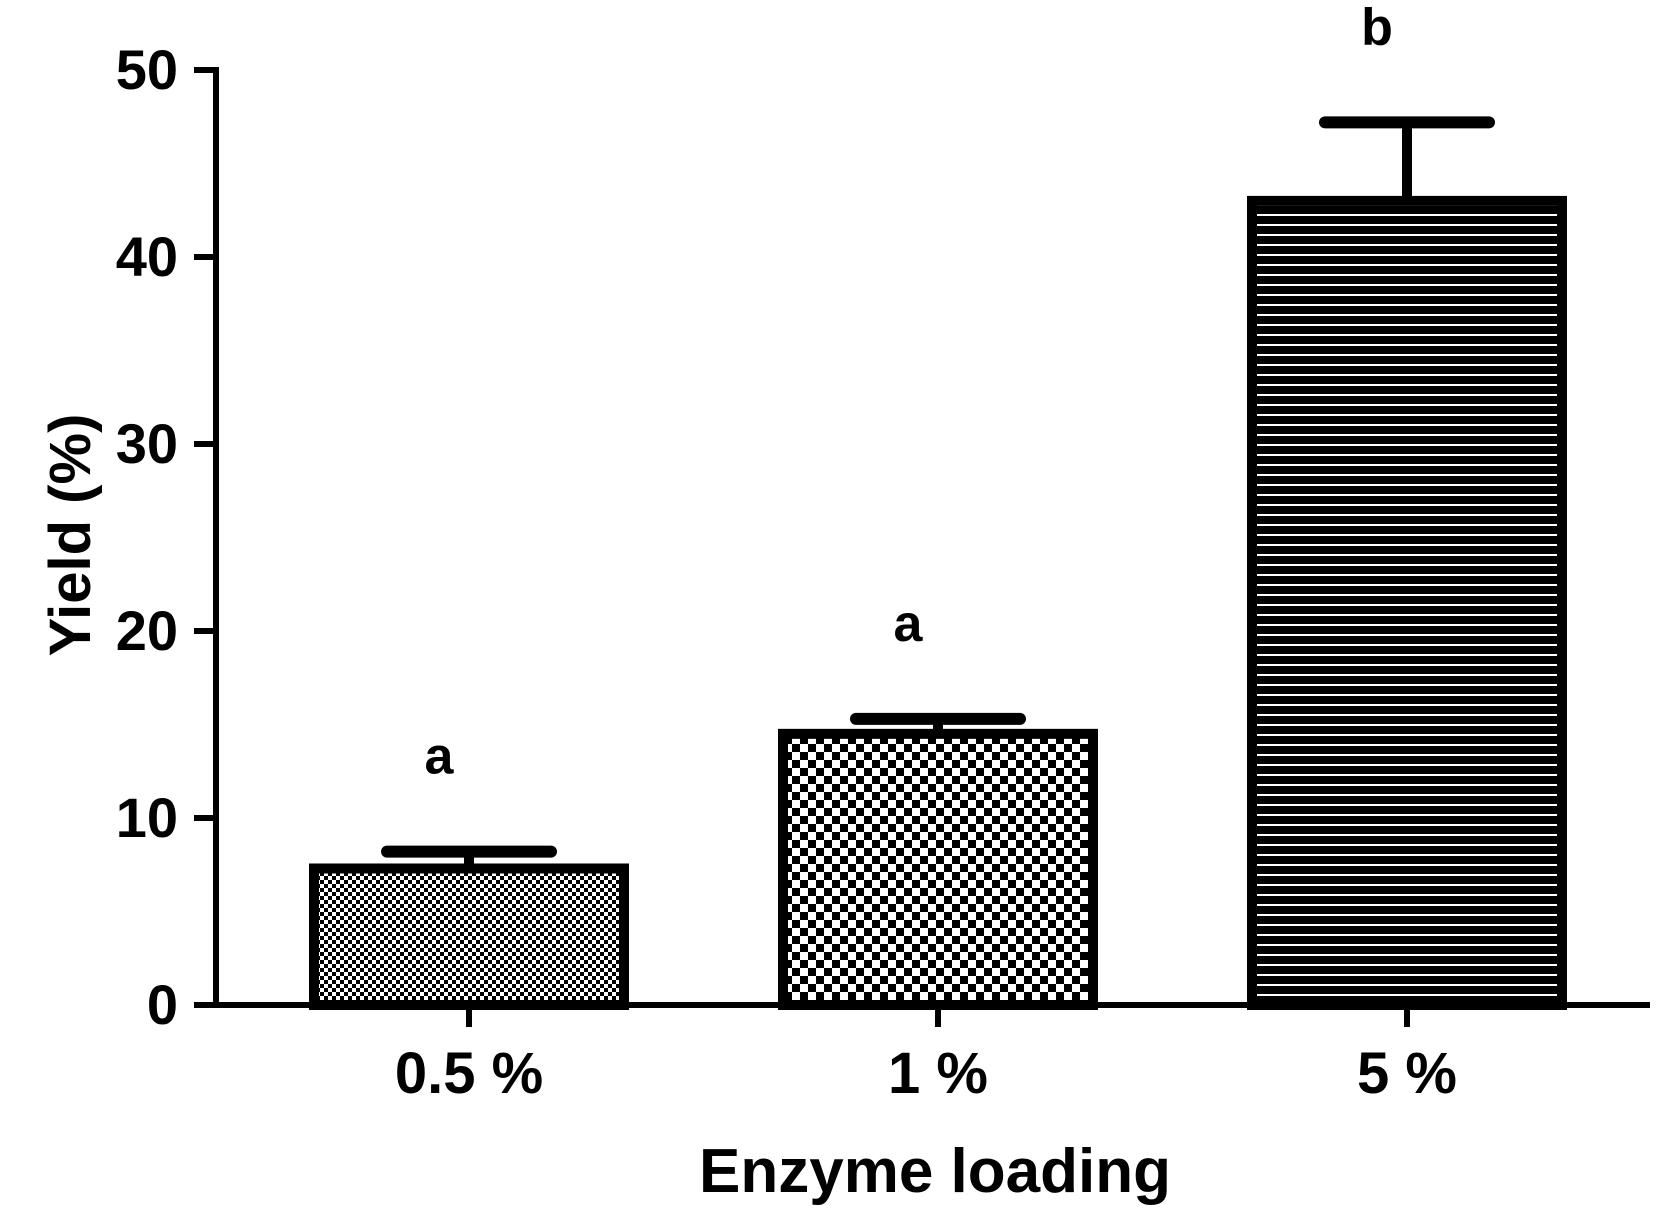 The height and width of the screenshot is (1225, 1668). Describe the element at coordinates (147, 69) in the screenshot. I see `y-tick-label: 50` at that location.